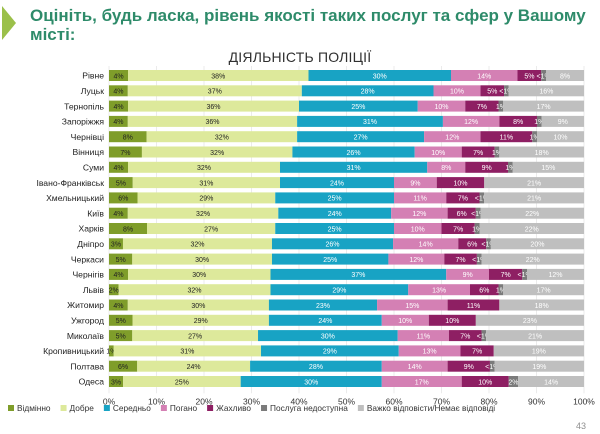  What do you see at coordinates (73, 351) in the screenshot?
I see `category-label: Кропивницький` at bounding box center [73, 351].